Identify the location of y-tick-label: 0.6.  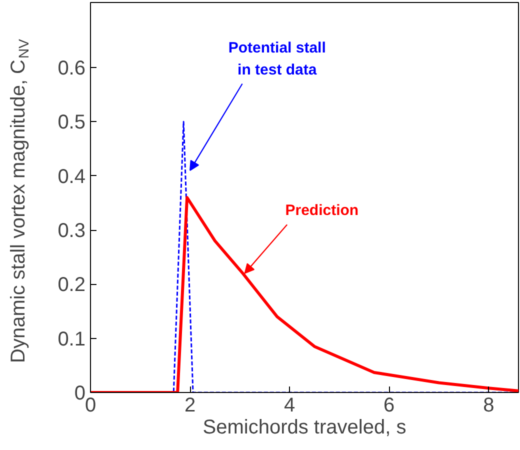
(72, 69).